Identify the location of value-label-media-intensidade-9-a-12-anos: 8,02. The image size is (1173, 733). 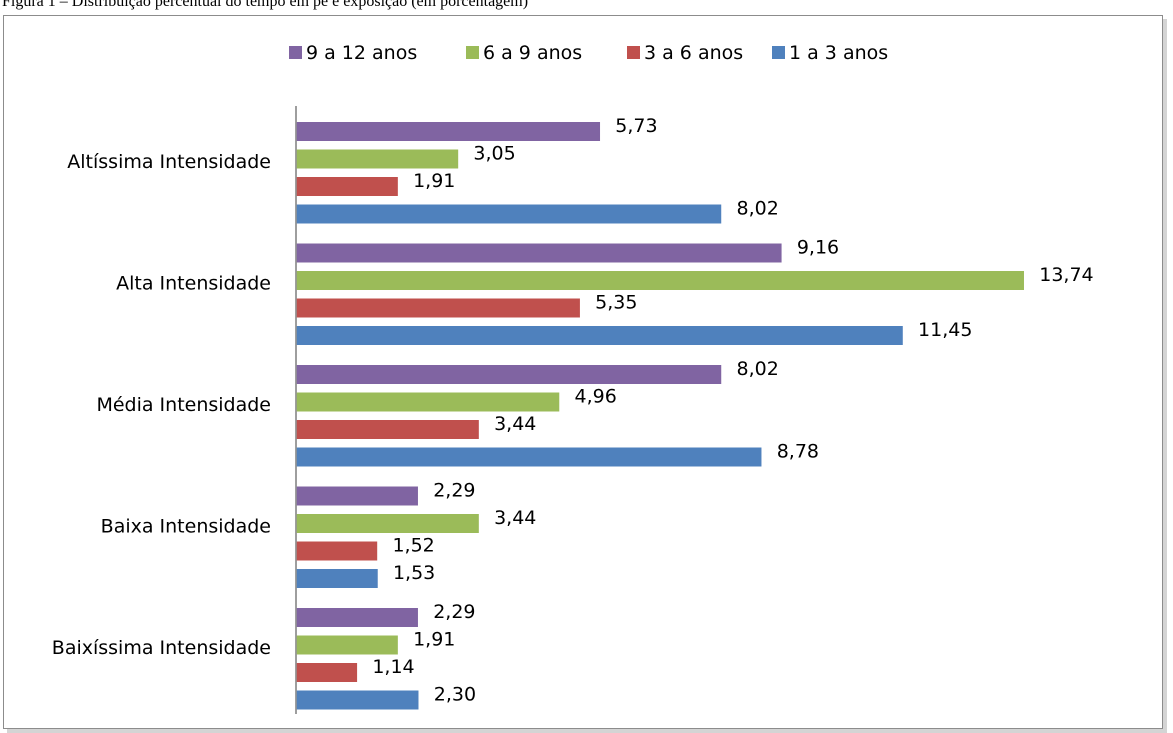
(757, 369).